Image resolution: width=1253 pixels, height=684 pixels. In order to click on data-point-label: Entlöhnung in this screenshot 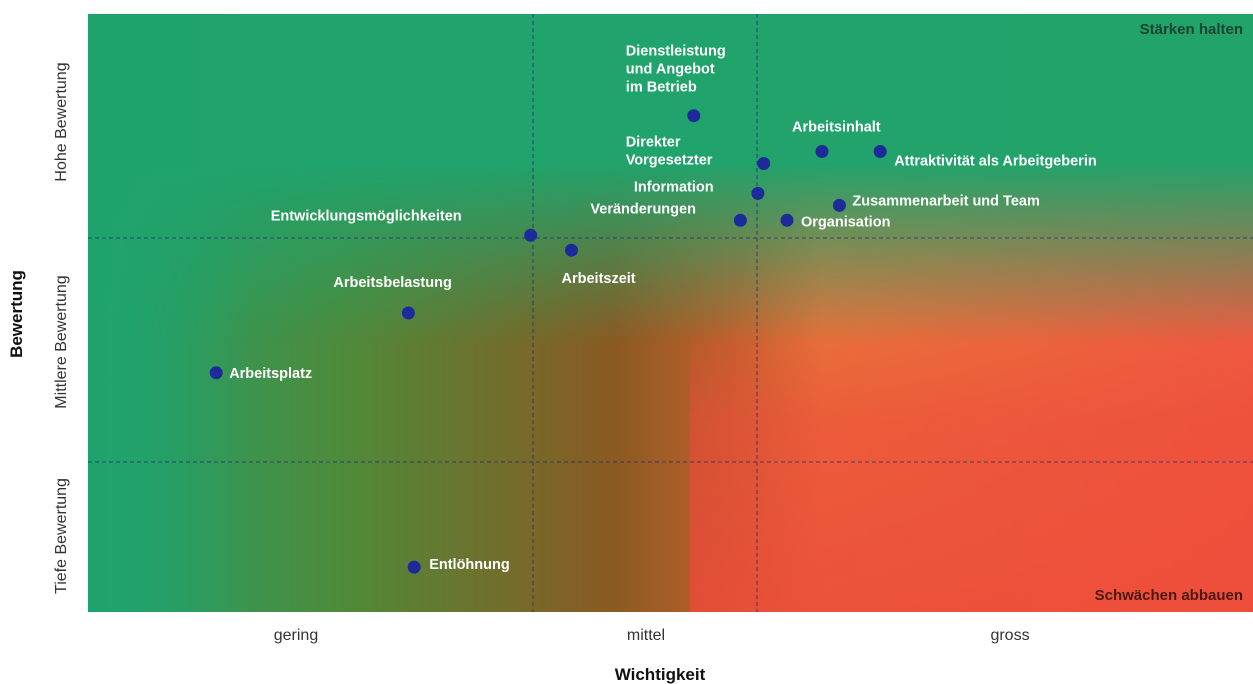, I will do `click(469, 565)`.